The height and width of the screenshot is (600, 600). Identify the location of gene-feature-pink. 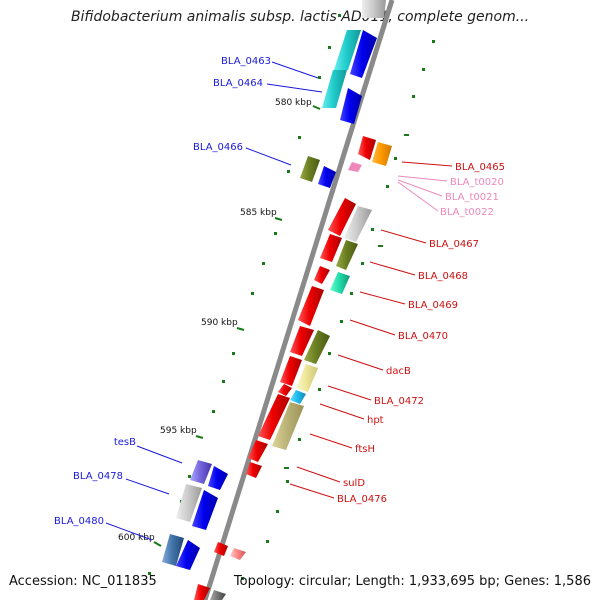
(238, 554).